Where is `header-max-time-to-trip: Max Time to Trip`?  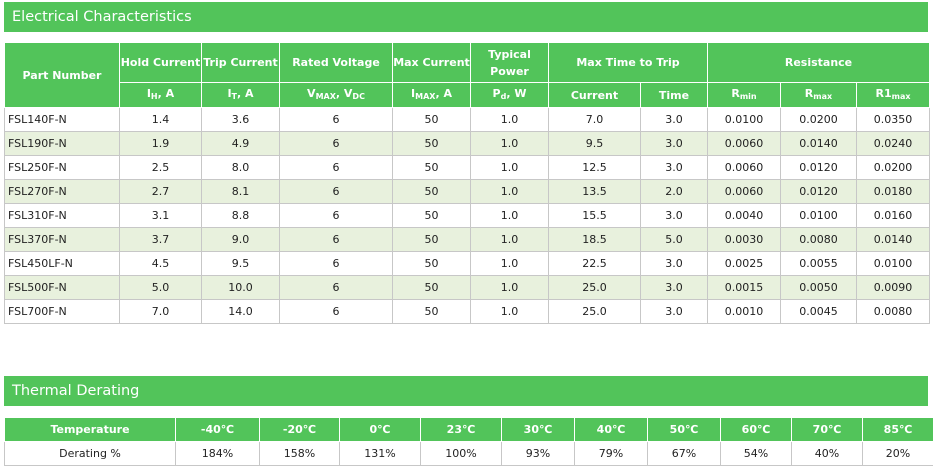
header-max-time-to-trip: Max Time to Trip is located at coordinates (628, 62).